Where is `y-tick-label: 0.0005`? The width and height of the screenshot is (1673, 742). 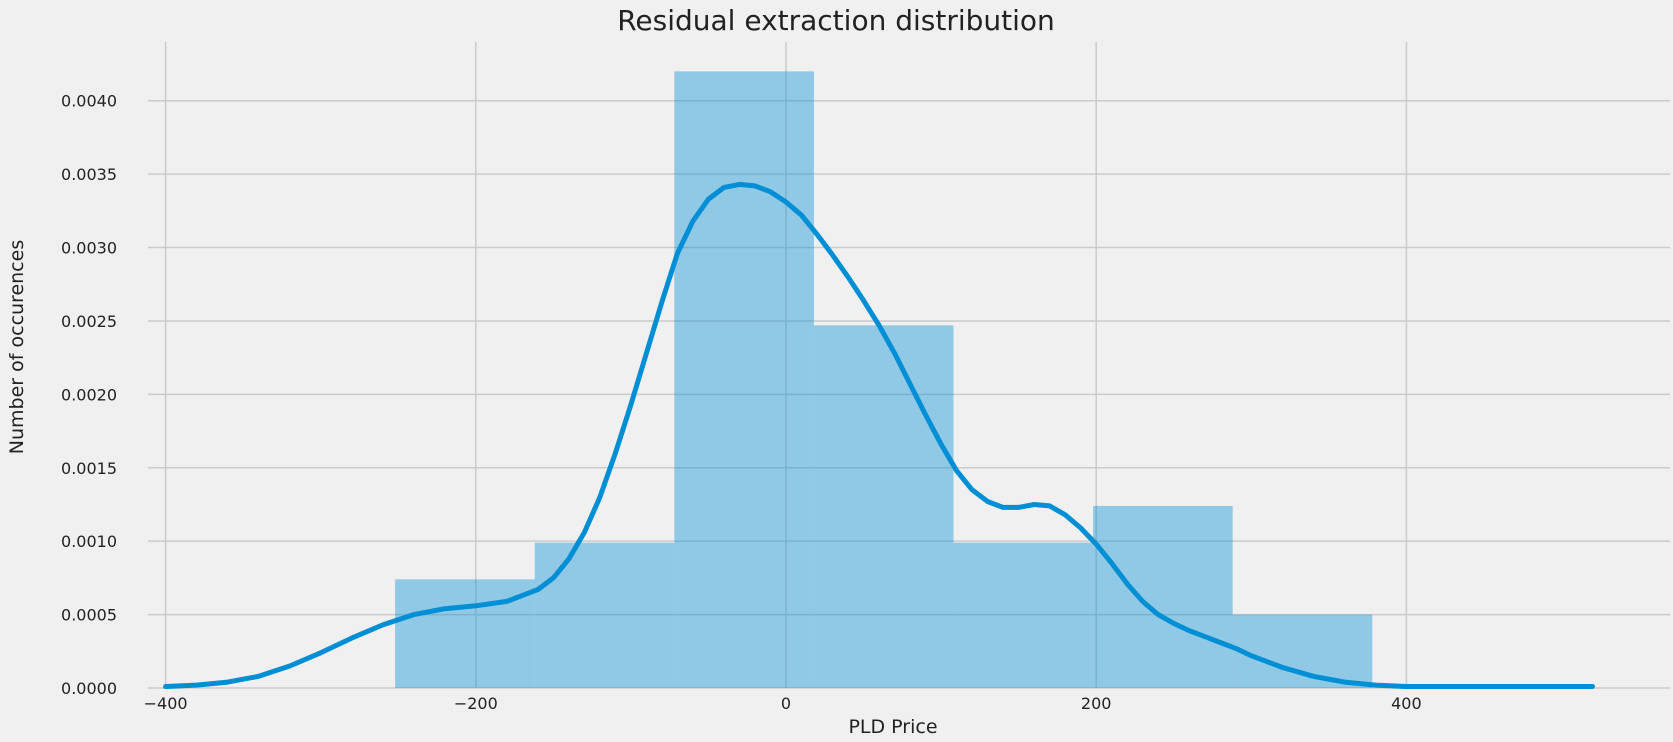 y-tick-label: 0.0005 is located at coordinates (89, 615).